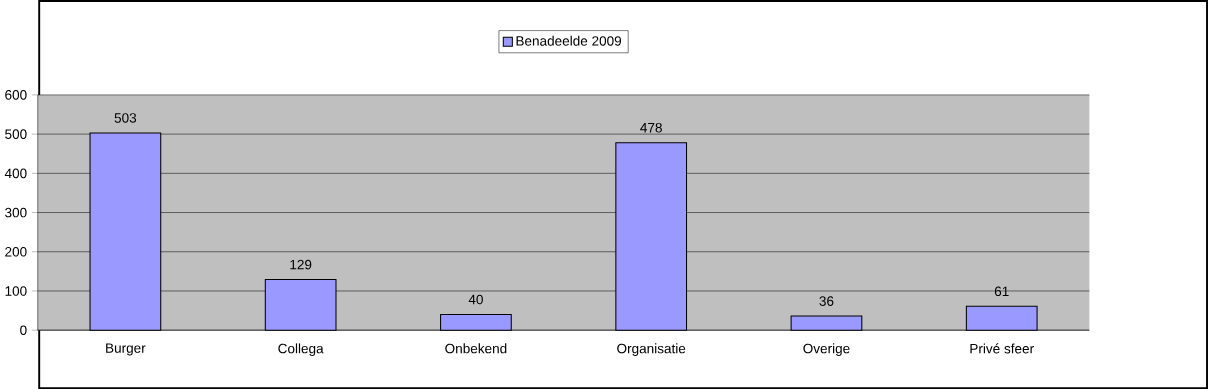 This screenshot has width=1208, height=389. Describe the element at coordinates (651, 127) in the screenshot. I see `data-label: 478` at that location.